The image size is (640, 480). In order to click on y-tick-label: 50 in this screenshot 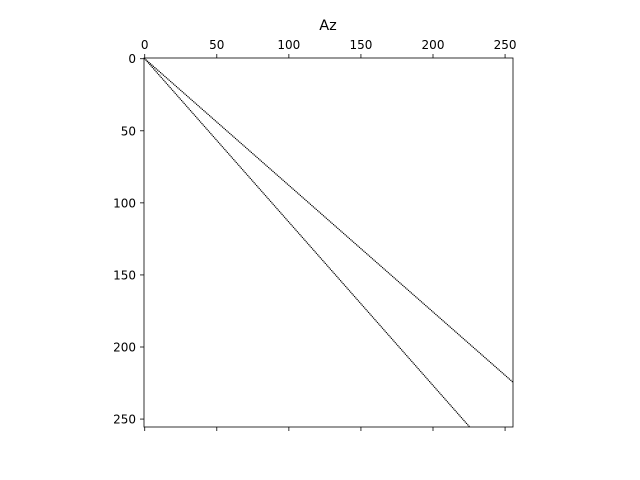, I will do `click(128, 131)`.